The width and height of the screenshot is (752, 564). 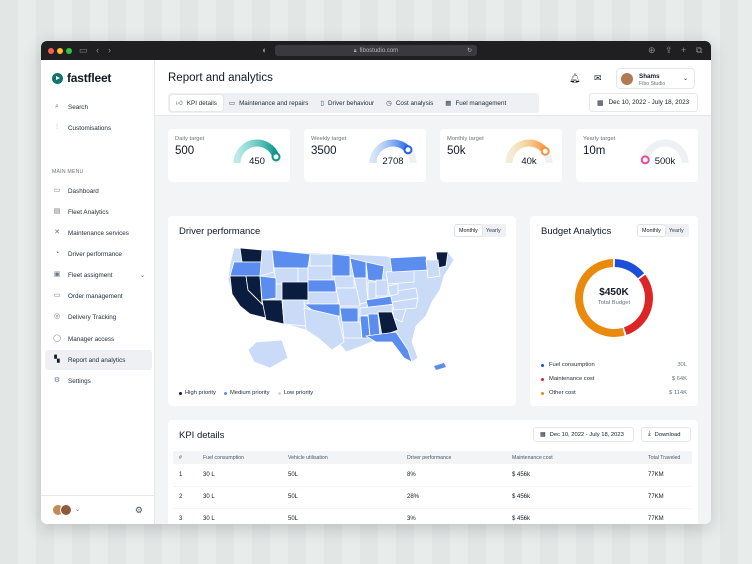 What do you see at coordinates (298, 393) in the screenshot?
I see `legend-label: Low priority` at bounding box center [298, 393].